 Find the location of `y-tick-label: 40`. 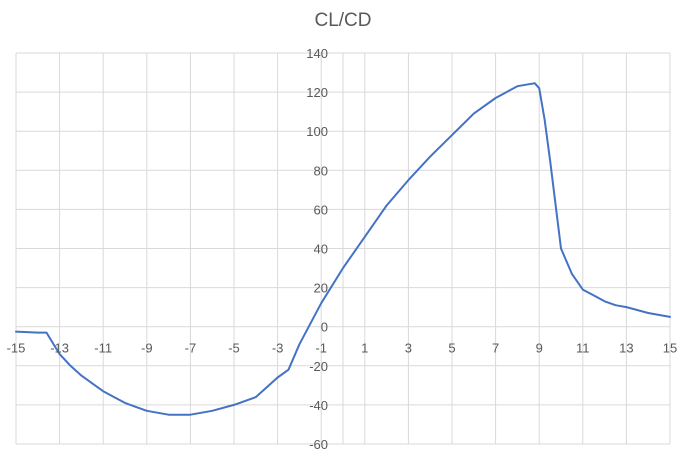

y-tick-label: 40 is located at coordinates (321, 249).